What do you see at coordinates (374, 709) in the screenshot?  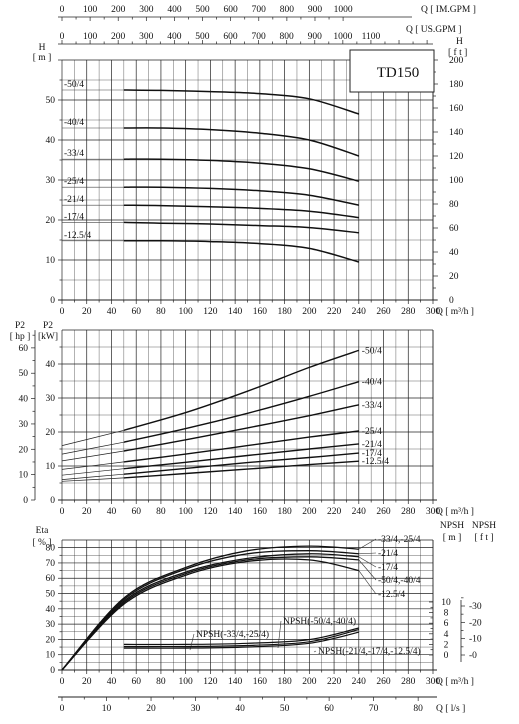 I see `ls-tick-label: 70` at bounding box center [374, 709].